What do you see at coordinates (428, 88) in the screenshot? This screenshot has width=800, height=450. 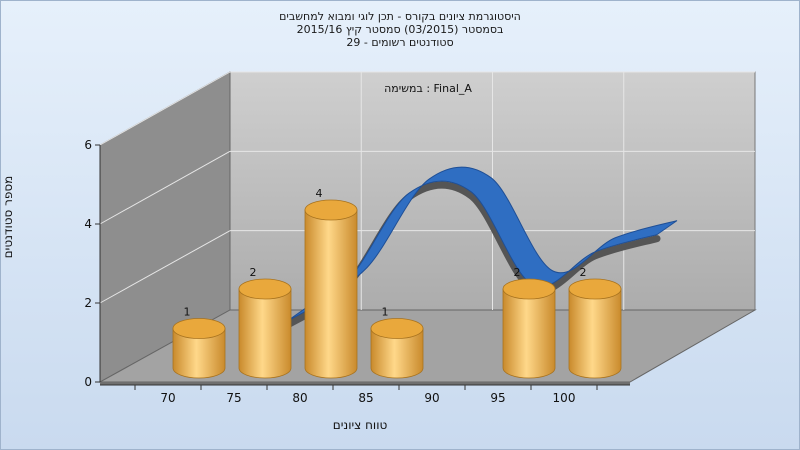 I see `chart-annotation: במשימה : Final_A` at bounding box center [428, 88].